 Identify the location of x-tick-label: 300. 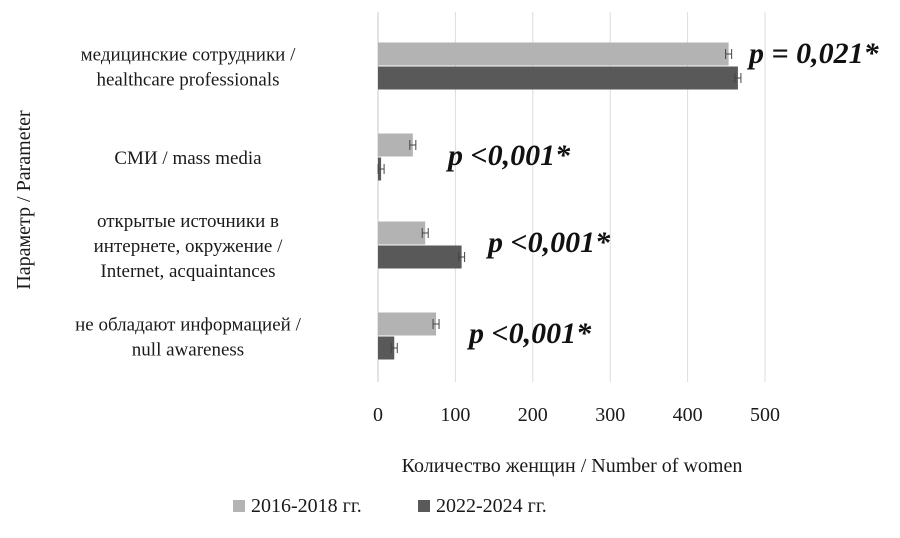
(610, 415).